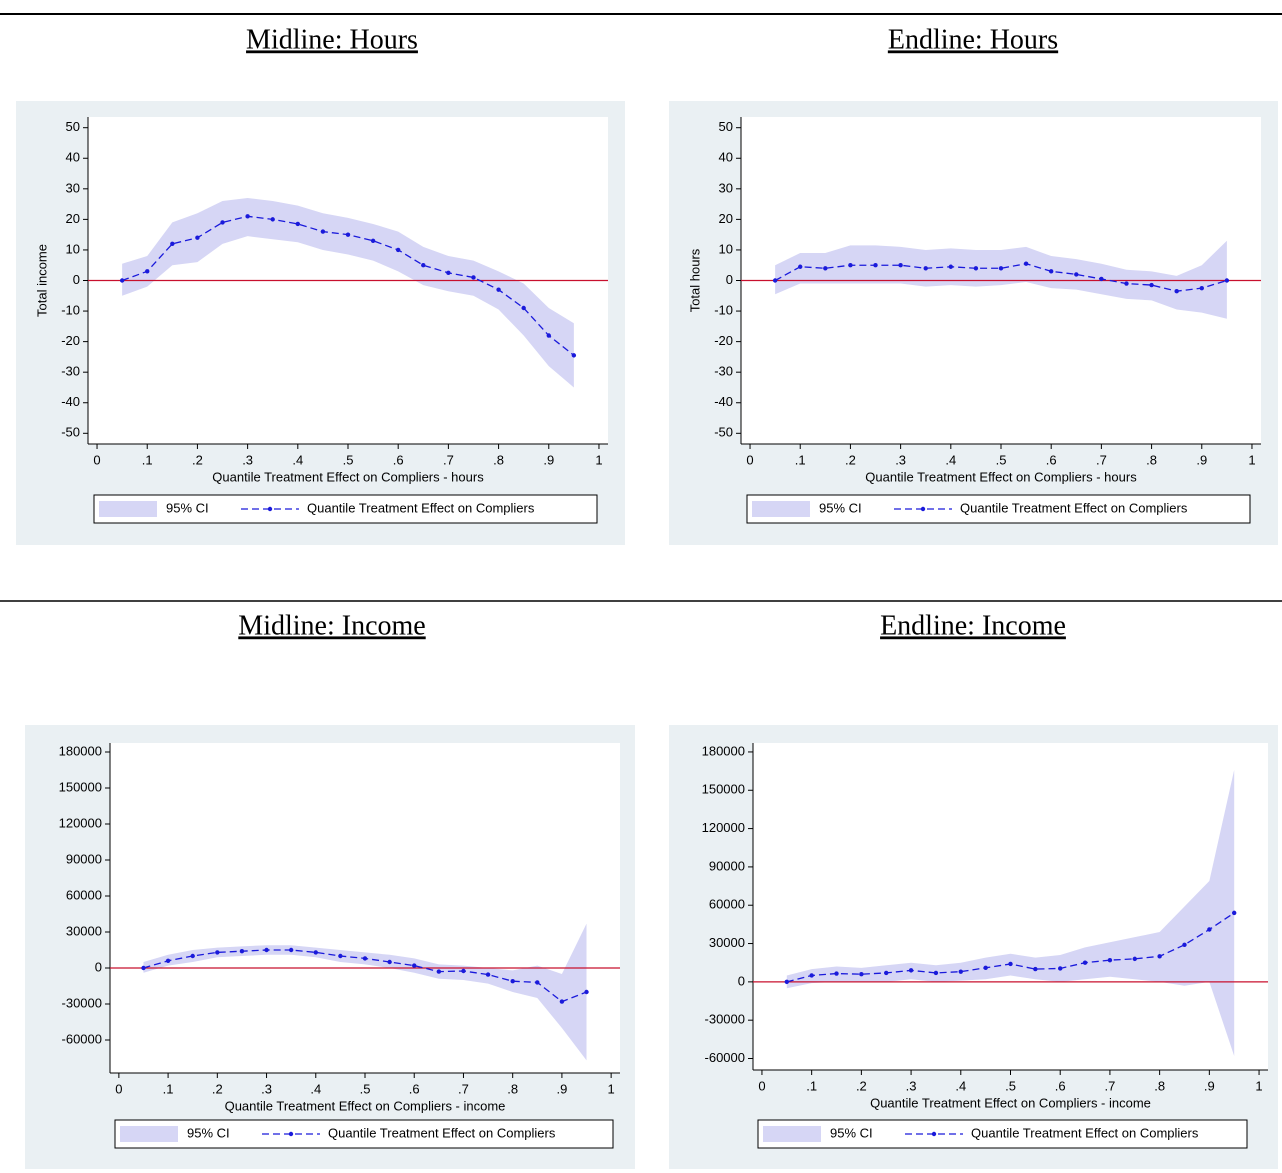 The height and width of the screenshot is (1173, 1282). What do you see at coordinates (727, 865) in the screenshot?
I see `y-tick-label: 90000` at bounding box center [727, 865].